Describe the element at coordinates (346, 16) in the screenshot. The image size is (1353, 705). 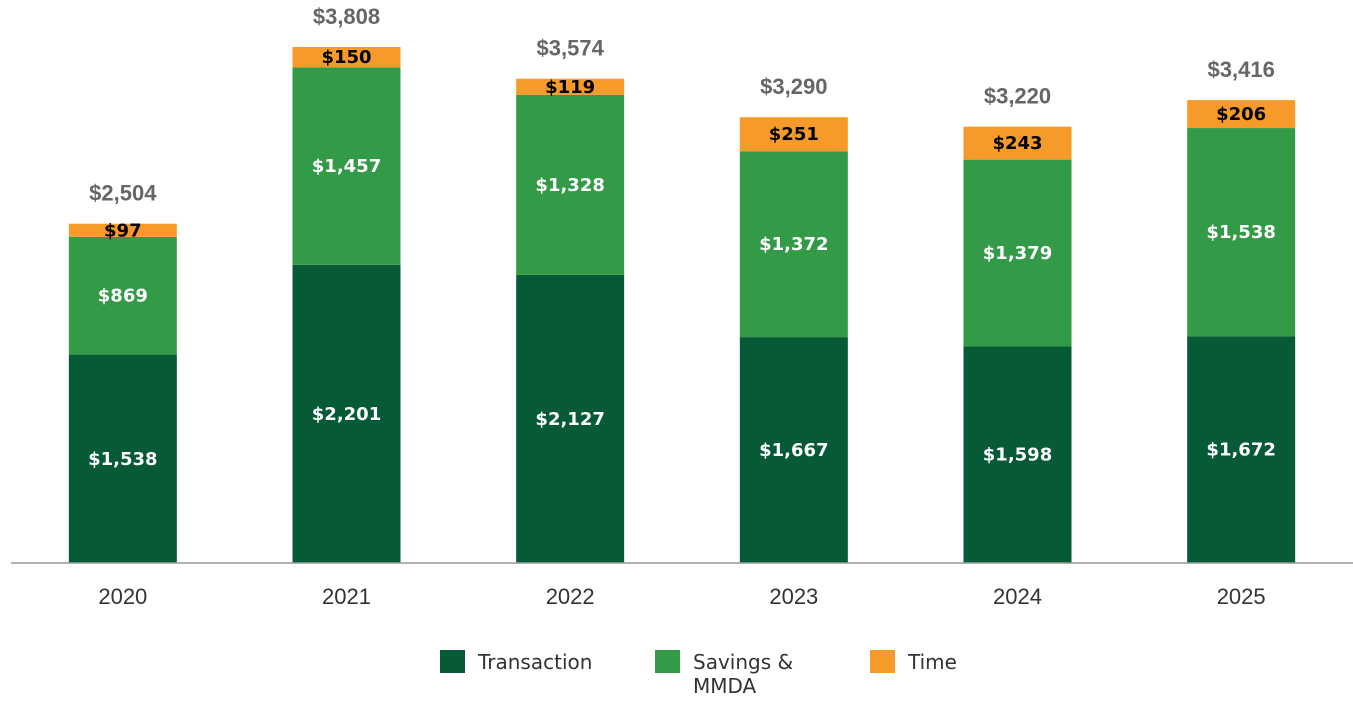
I see `total-label: $3,808` at that location.